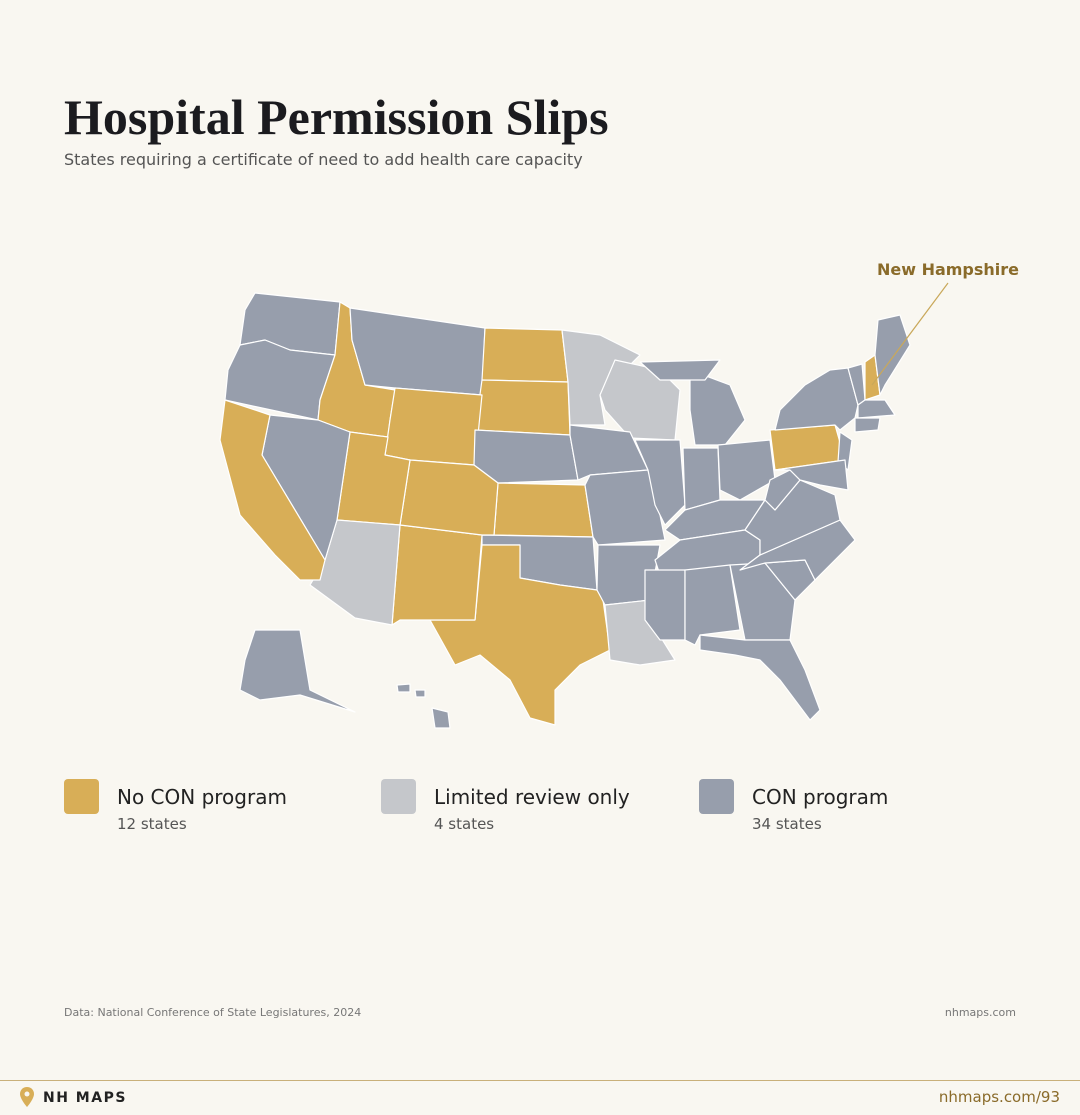 The image size is (1080, 1115). What do you see at coordinates (532, 797) in the screenshot?
I see `legend-label: Limited review only` at bounding box center [532, 797].